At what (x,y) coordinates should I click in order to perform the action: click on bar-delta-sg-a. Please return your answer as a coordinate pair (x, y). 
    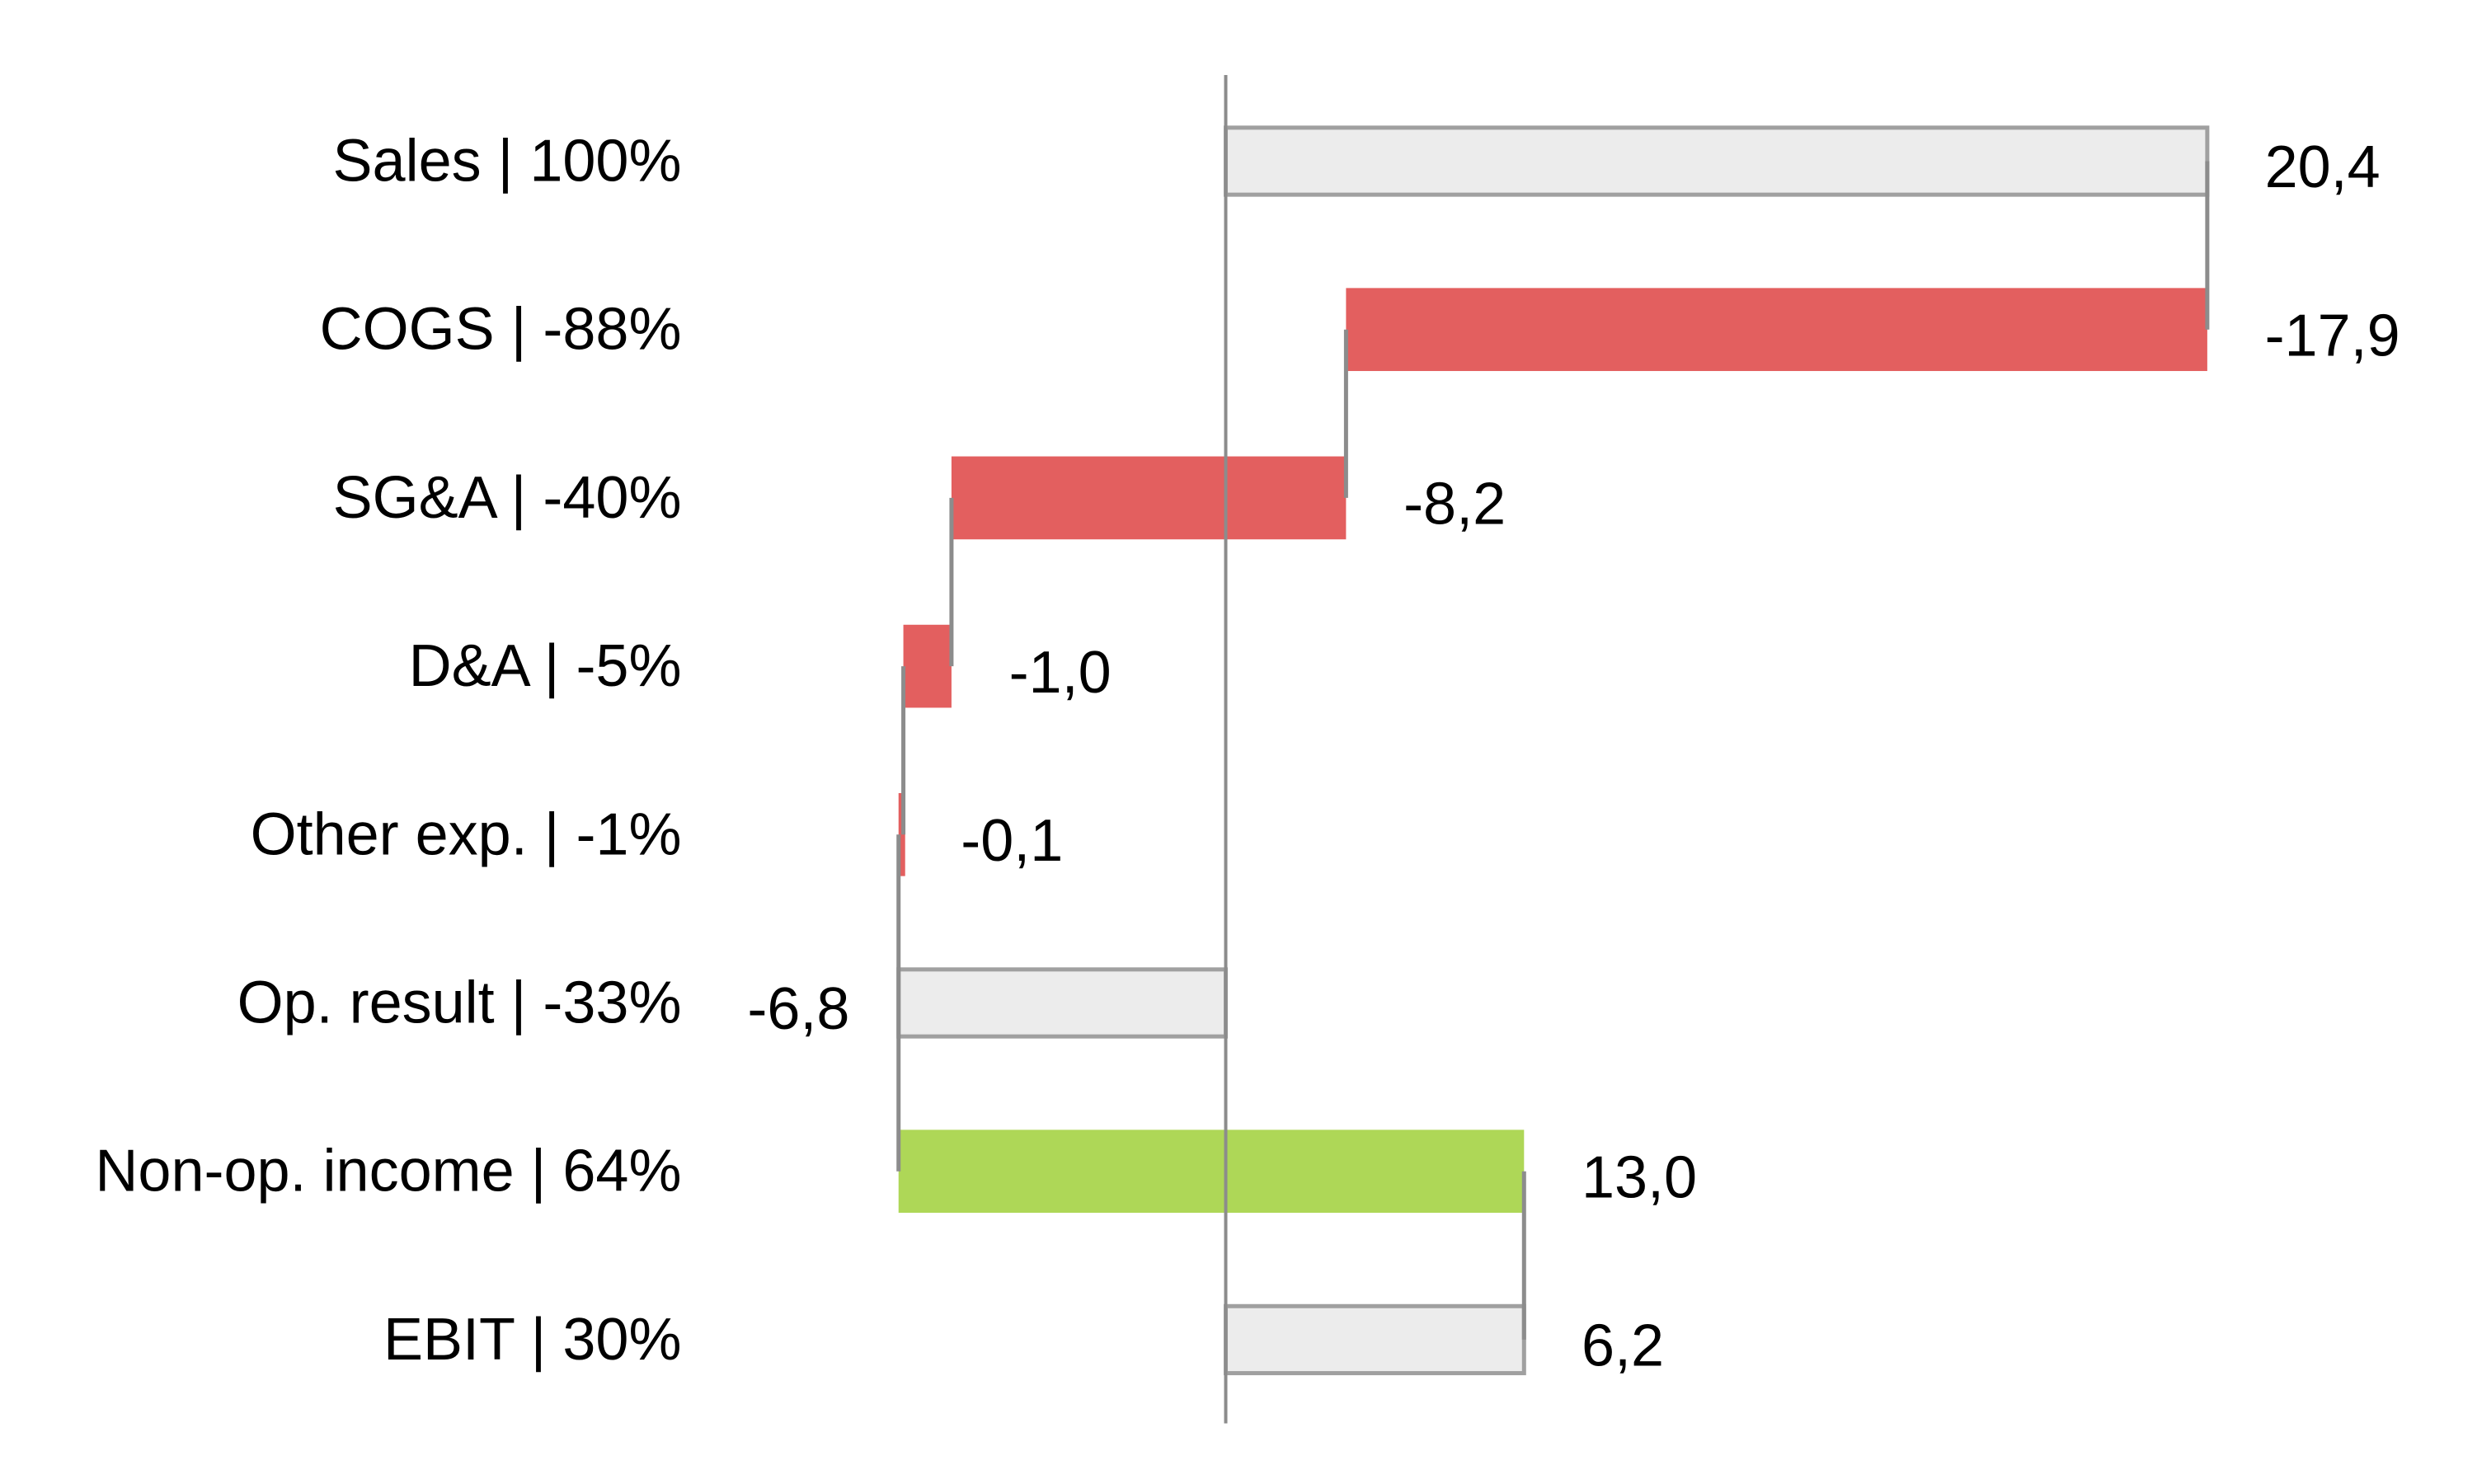
    Looking at the image, I should click on (1149, 498).